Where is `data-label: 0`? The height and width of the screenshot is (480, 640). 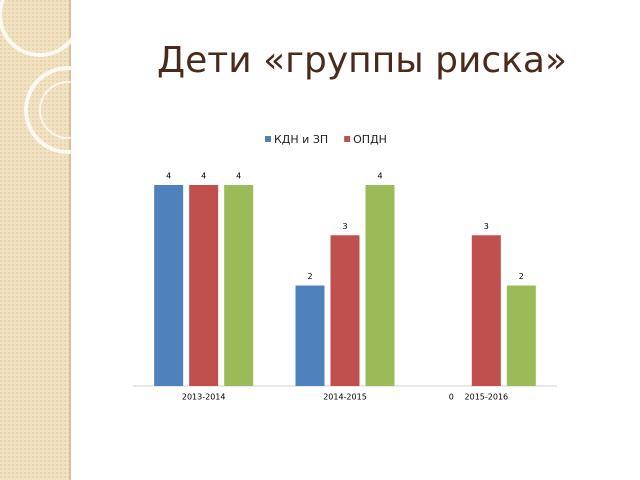
data-label: 0 is located at coordinates (451, 397).